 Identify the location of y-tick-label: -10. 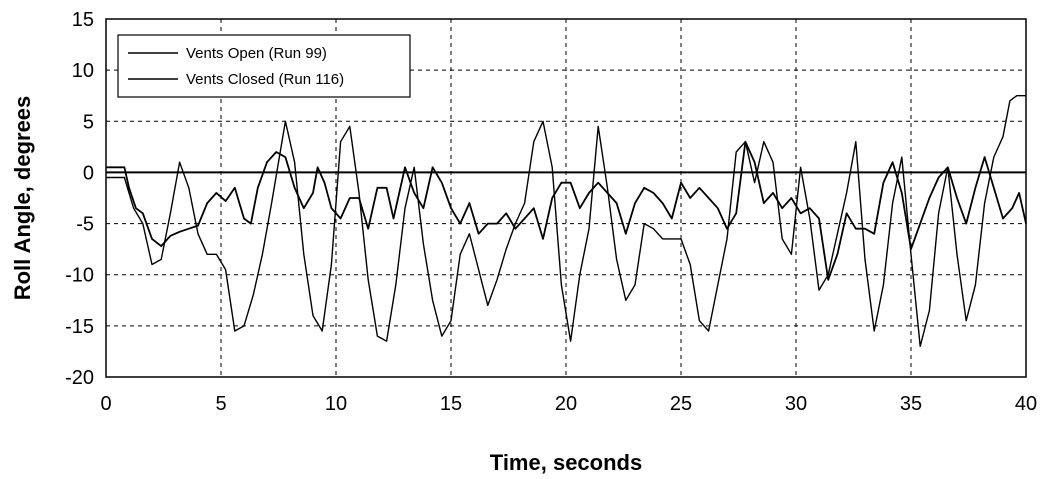
(79, 276).